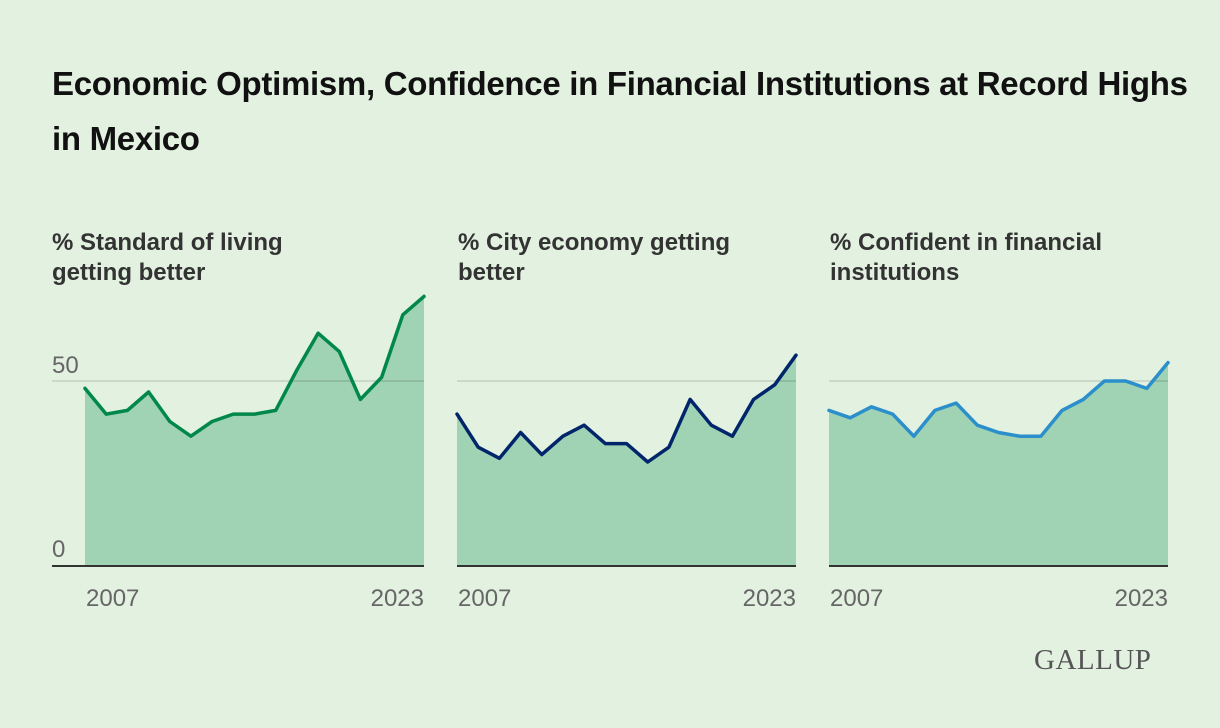 The height and width of the screenshot is (728, 1220). What do you see at coordinates (966, 257) in the screenshot?
I see `panel-title-financial-institutions: % Confident in financial institutions` at bounding box center [966, 257].